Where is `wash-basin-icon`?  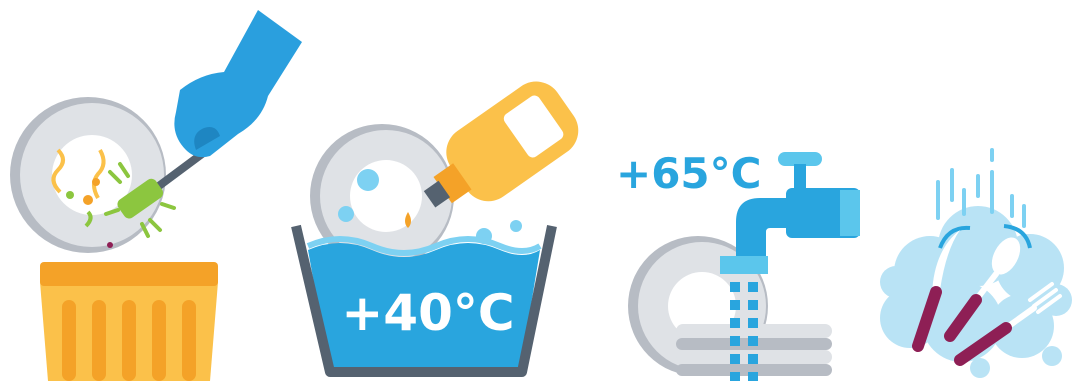
wash-basin-icon is located at coordinates (424, 300).